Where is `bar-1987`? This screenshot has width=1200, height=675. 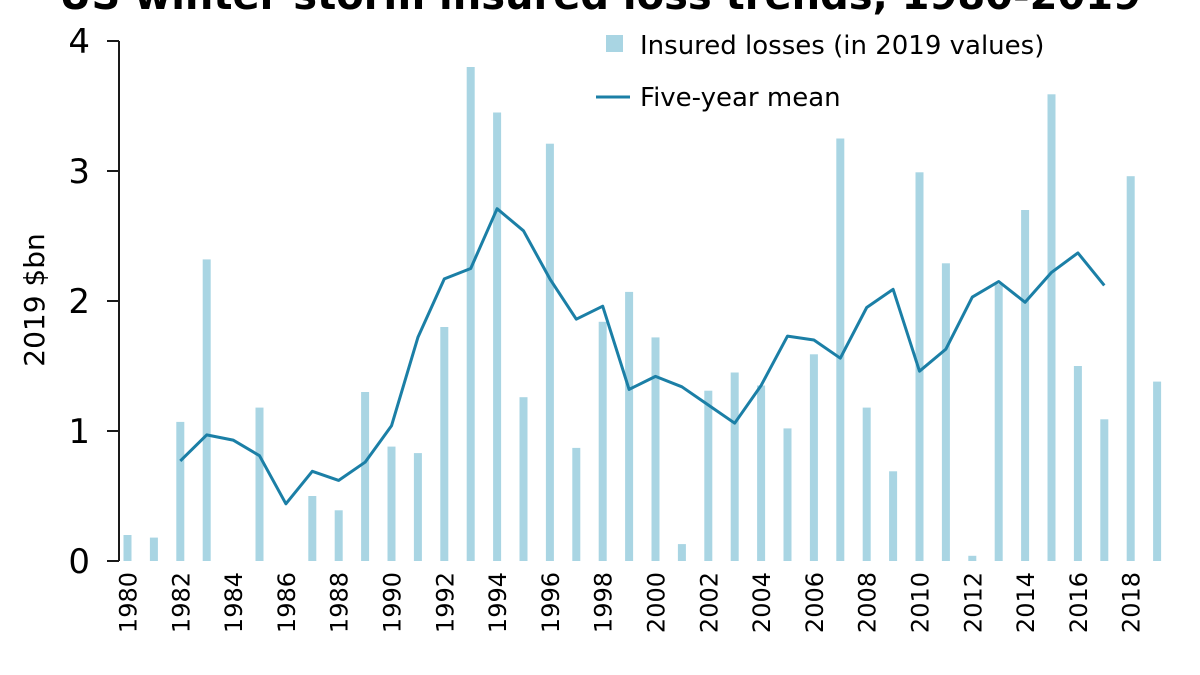
bar-1987 is located at coordinates (312, 528).